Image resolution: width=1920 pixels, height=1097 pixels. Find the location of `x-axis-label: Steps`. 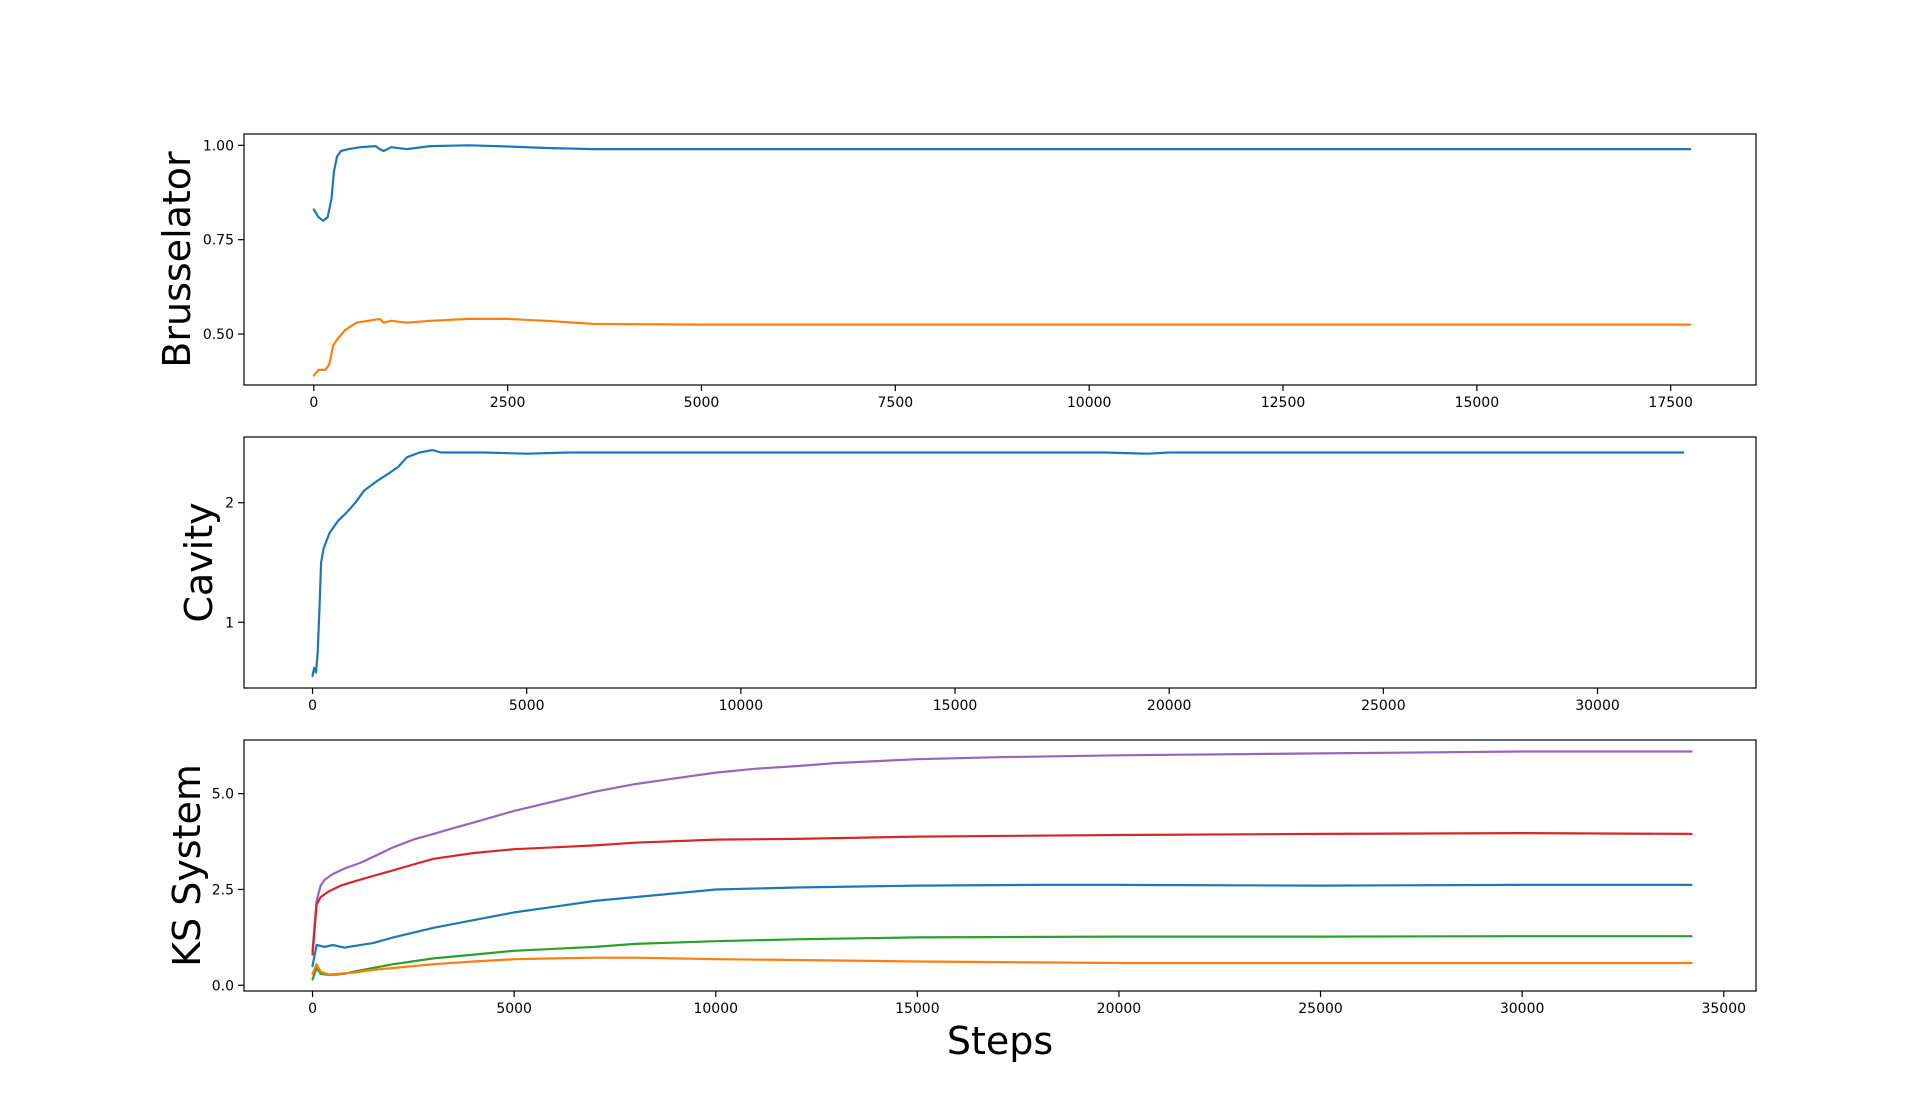

x-axis-label: Steps is located at coordinates (1000, 1041).